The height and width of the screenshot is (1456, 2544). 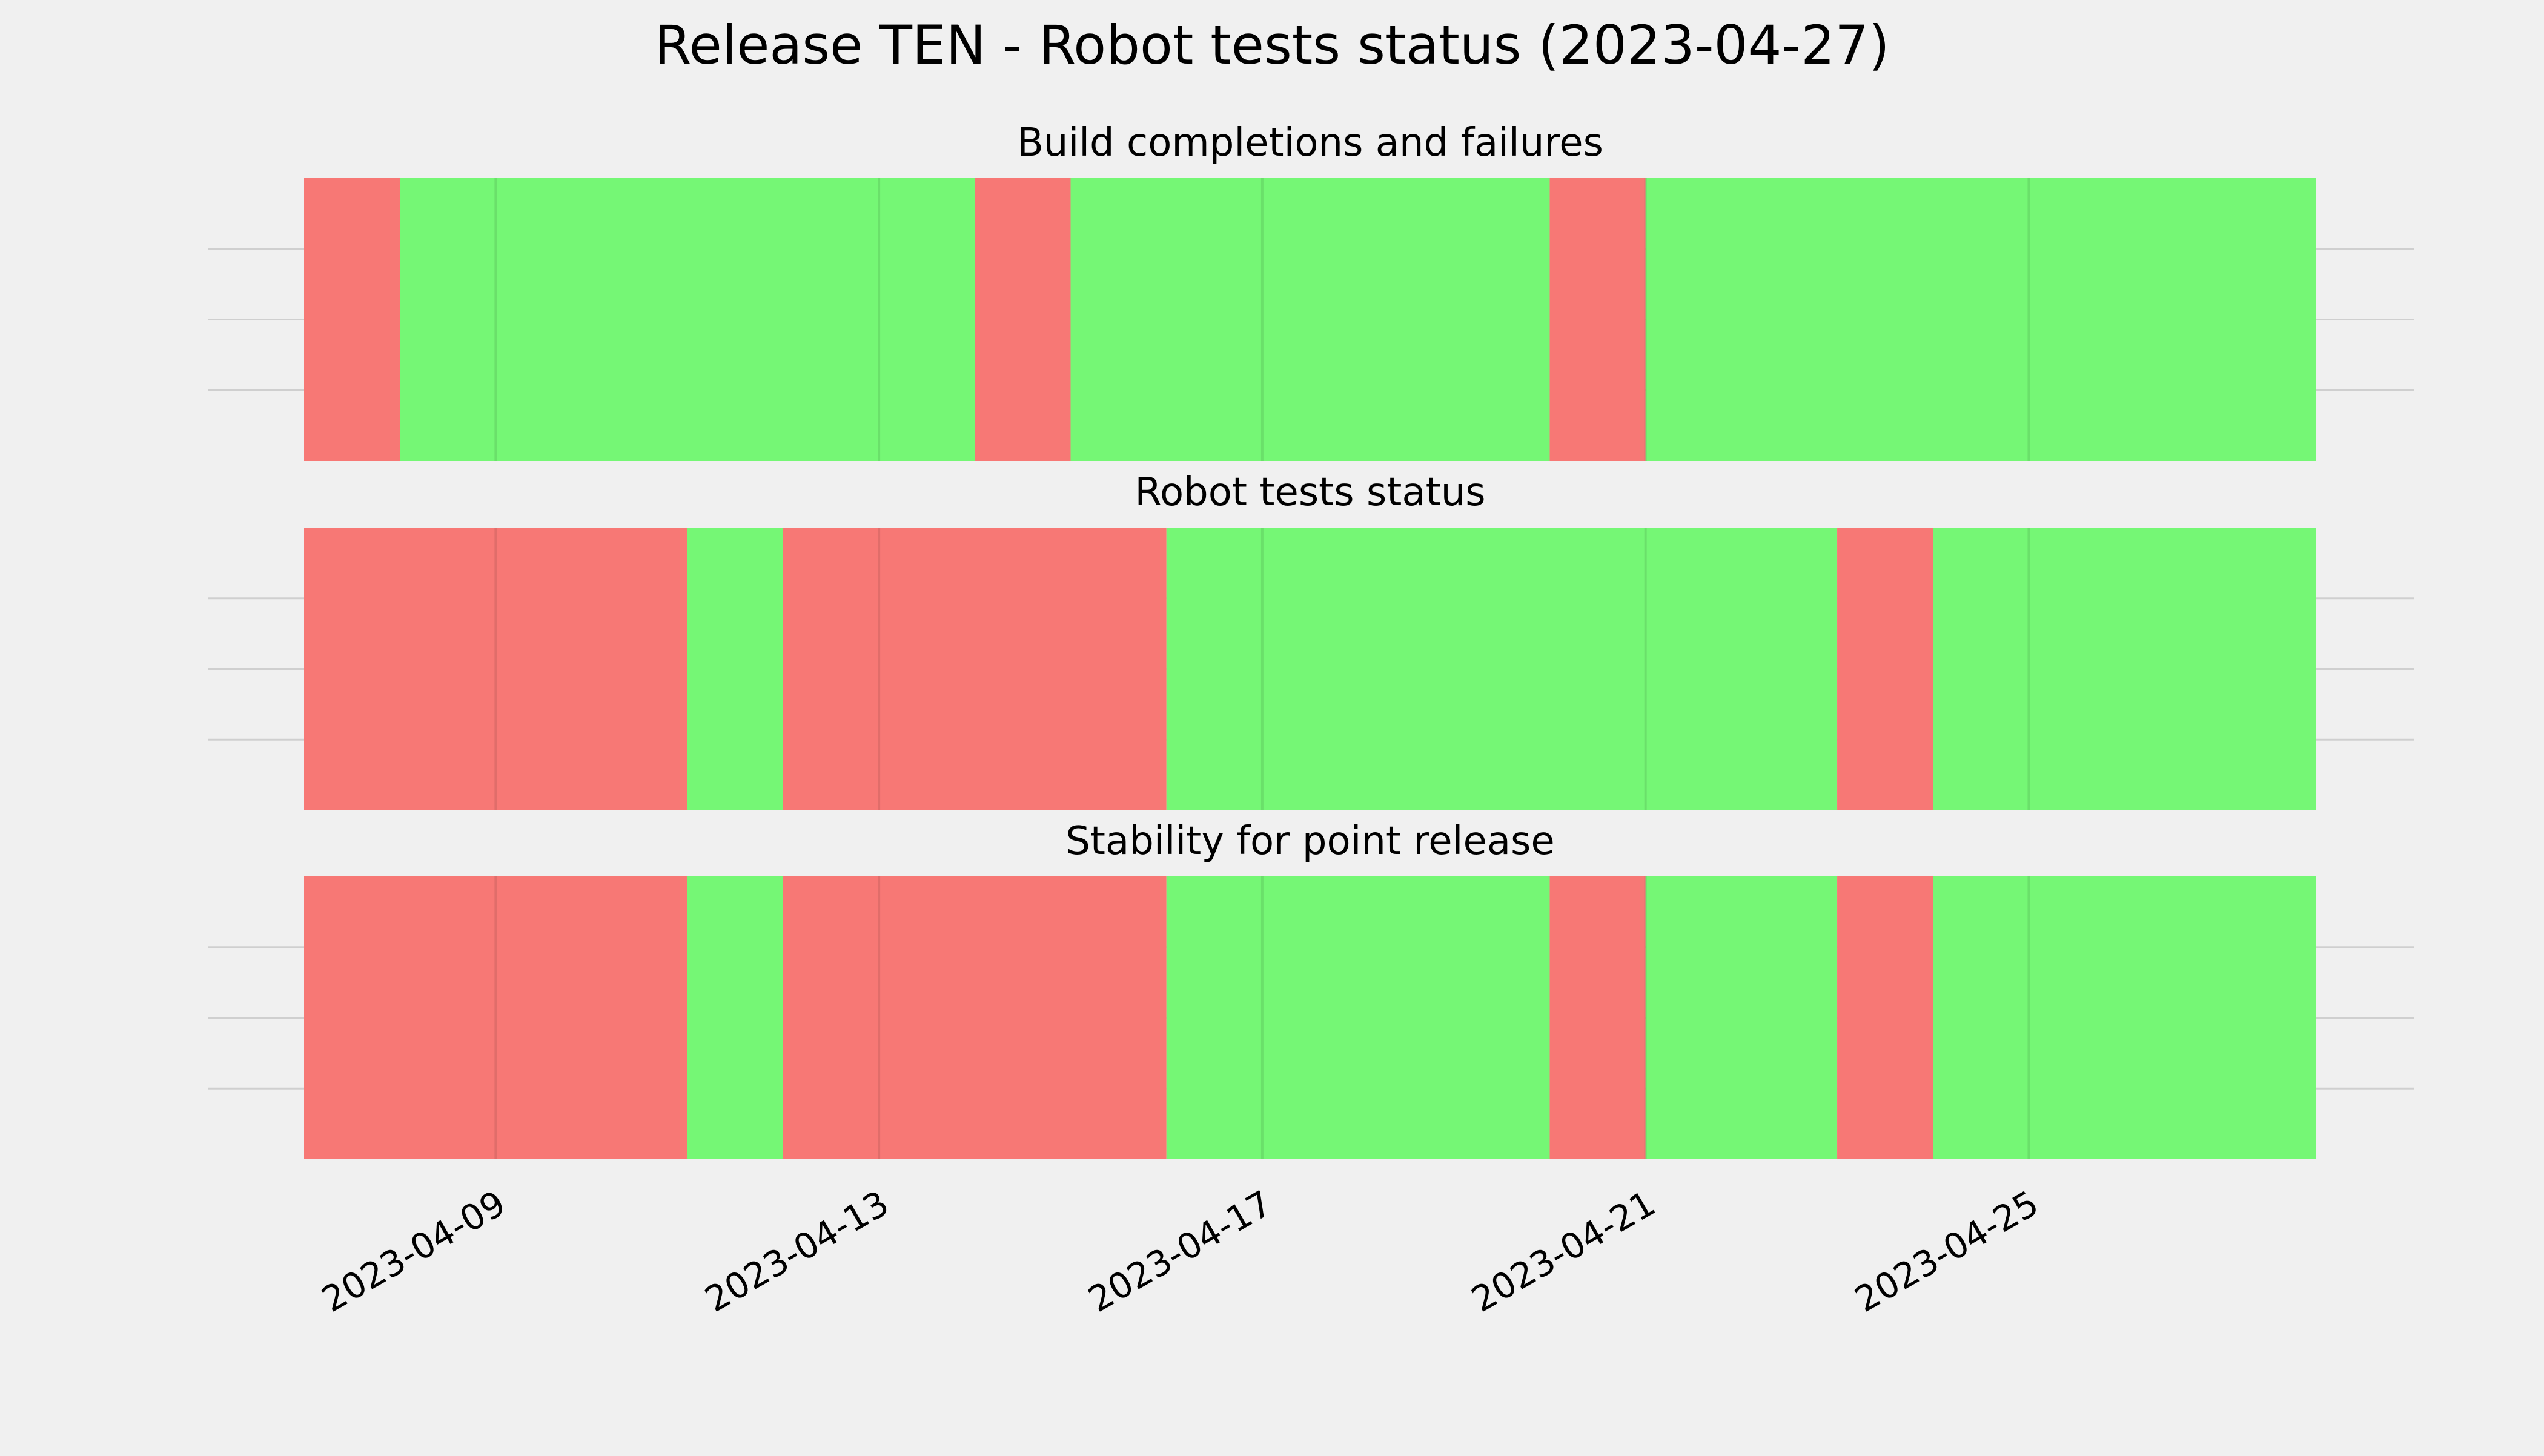 I want to click on panel-1-segment-5-fail, so click(x=1597, y=319).